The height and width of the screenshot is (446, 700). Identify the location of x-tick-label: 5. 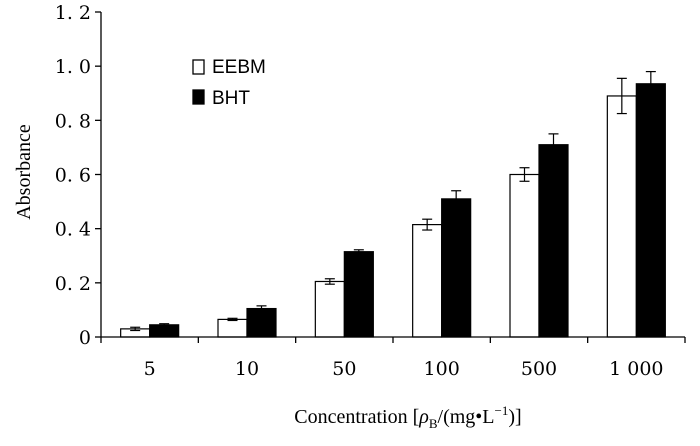
(150, 369).